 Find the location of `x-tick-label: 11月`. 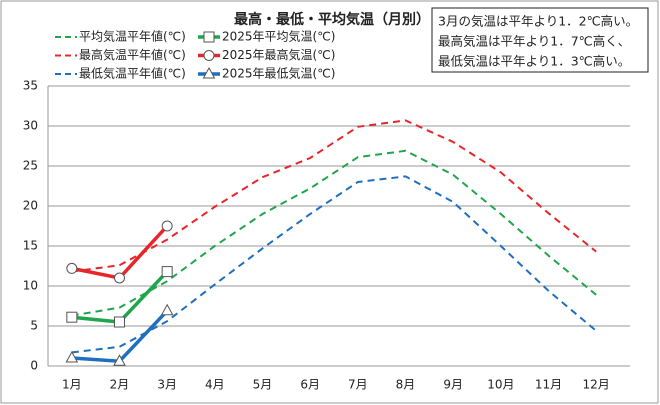

x-tick-label: 11月 is located at coordinates (548, 385).